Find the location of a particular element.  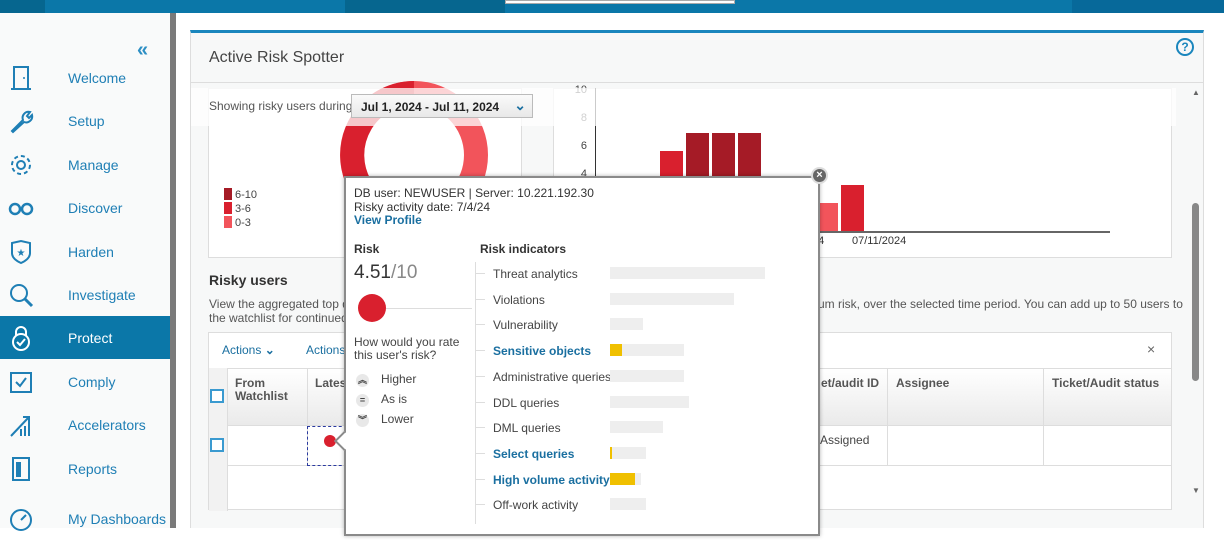

sidebar-item-label: Reports is located at coordinates (93, 468).